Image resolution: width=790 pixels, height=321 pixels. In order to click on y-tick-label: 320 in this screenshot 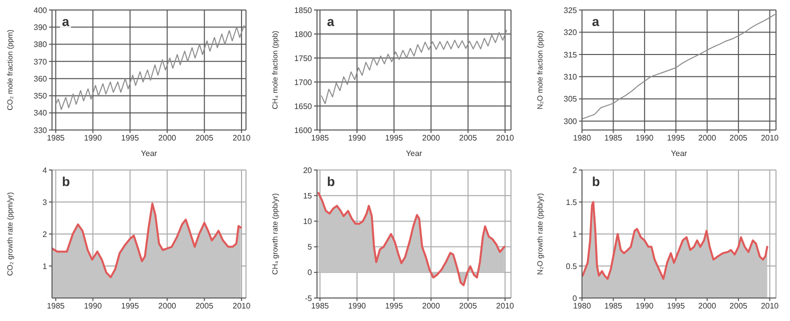, I will do `click(571, 33)`.